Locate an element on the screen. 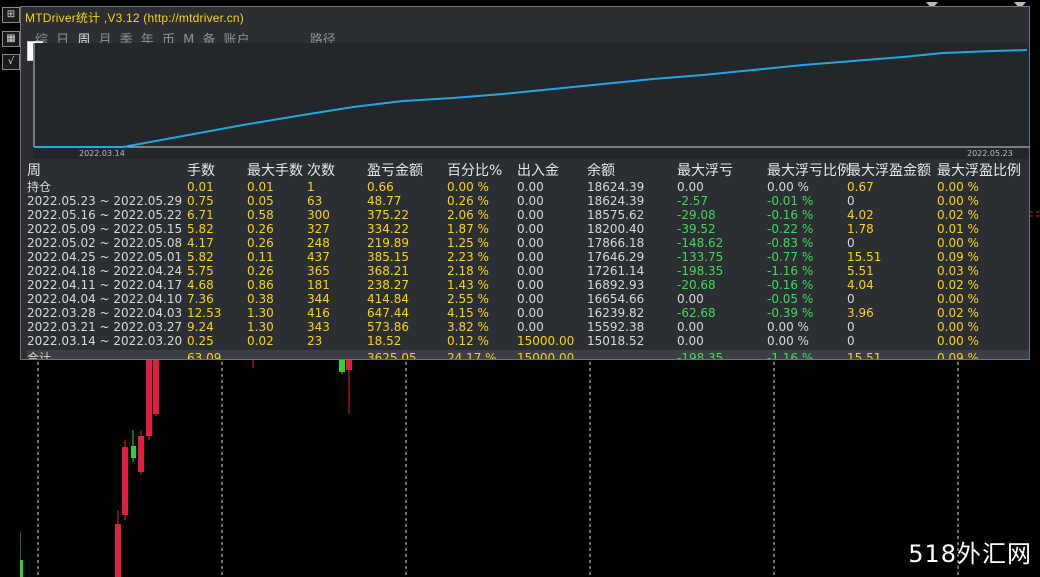 The image size is (1040, 577). cell-max-fp: 5.51 is located at coordinates (860, 271).